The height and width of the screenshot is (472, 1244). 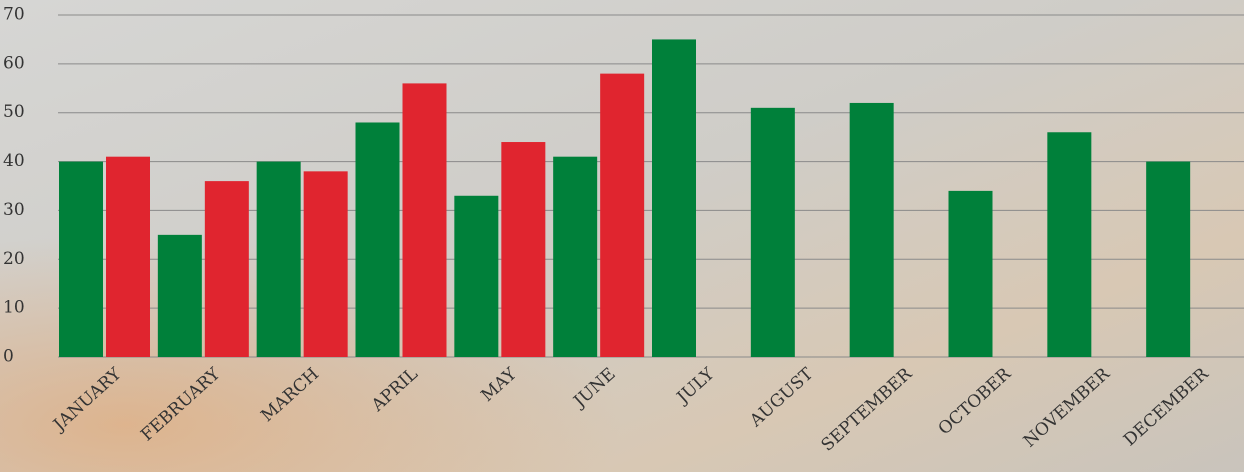 I want to click on y-tick-label: 40, so click(x=14, y=161).